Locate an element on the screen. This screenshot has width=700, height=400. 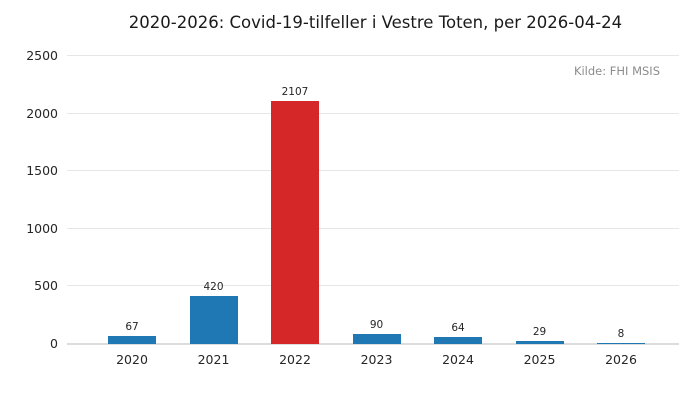
y-tick-label: 0 is located at coordinates (54, 343).